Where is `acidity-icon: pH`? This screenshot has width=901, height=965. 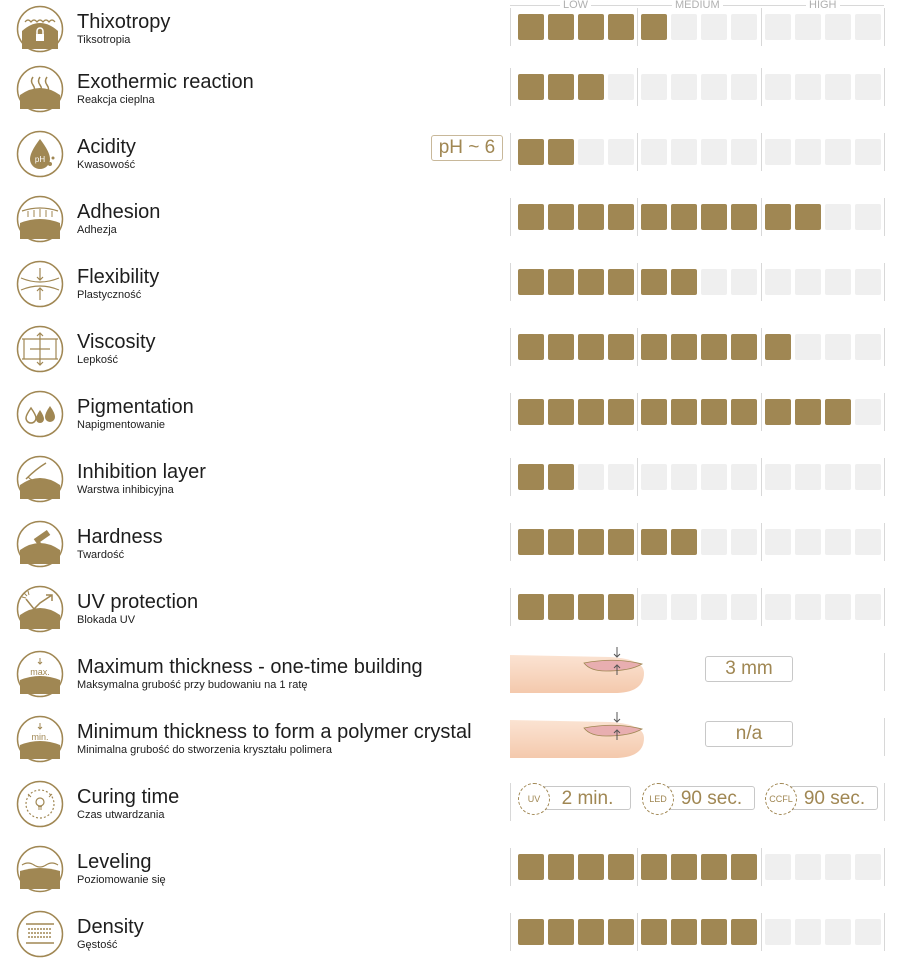 acidity-icon: pH is located at coordinates (40, 154).